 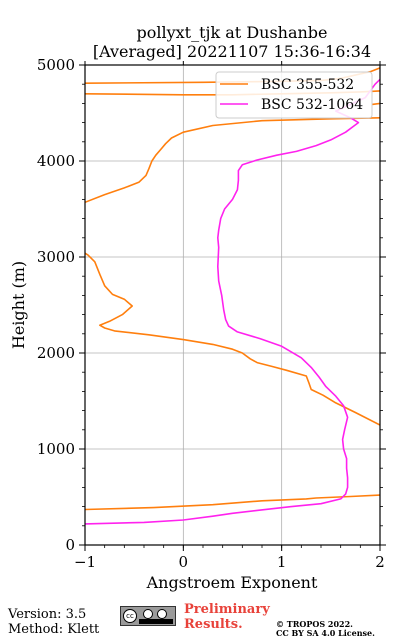 What do you see at coordinates (54, 629) in the screenshot?
I see `method-label: Method: Klett` at bounding box center [54, 629].